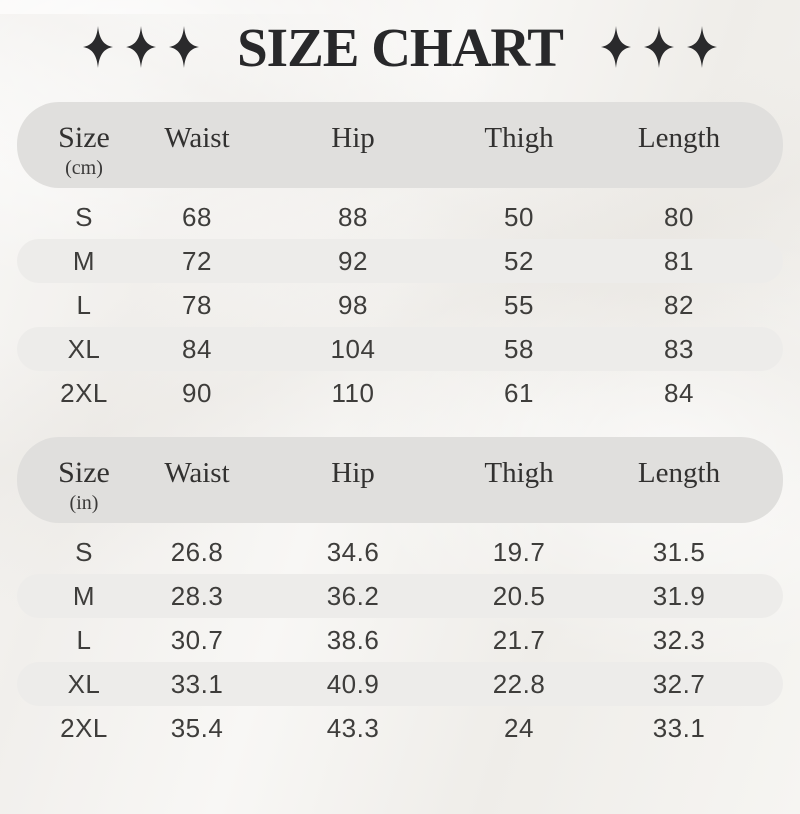 The image size is (800, 814). What do you see at coordinates (353, 216) in the screenshot?
I see `hip-value-cell: 88` at bounding box center [353, 216].